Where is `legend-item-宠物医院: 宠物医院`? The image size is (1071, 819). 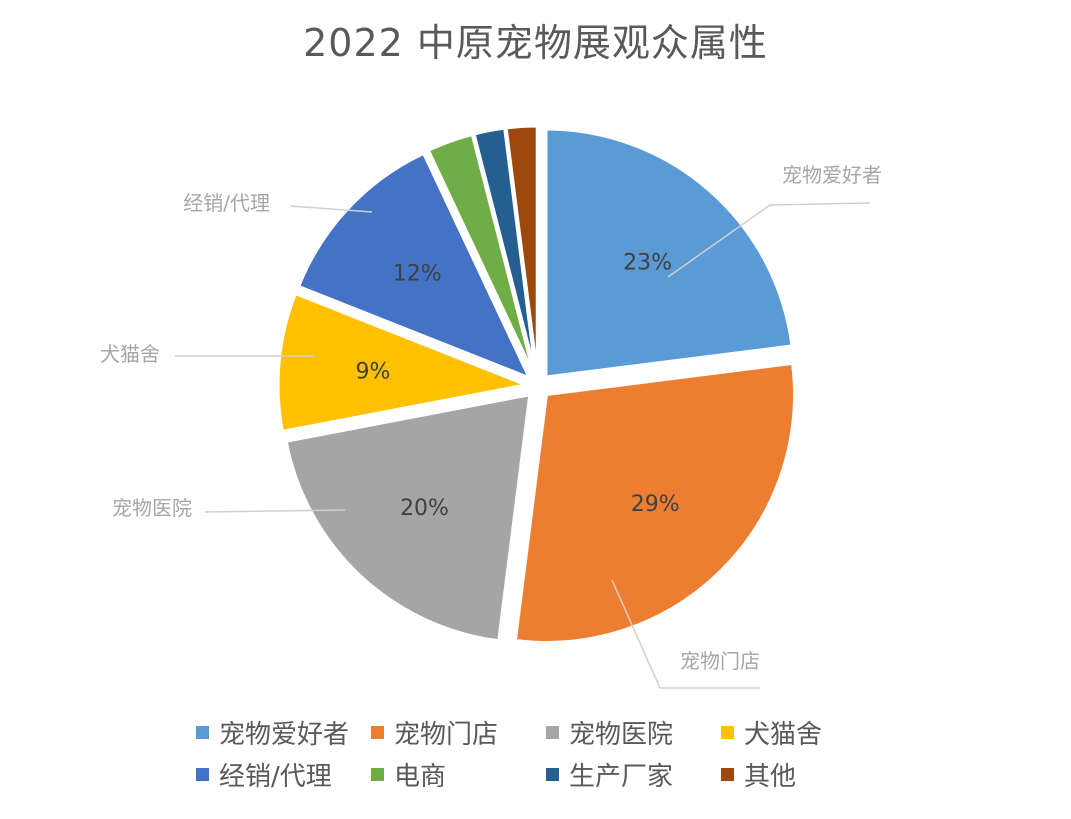 legend-item-宠物医院: 宠物医院 is located at coordinates (633, 733).